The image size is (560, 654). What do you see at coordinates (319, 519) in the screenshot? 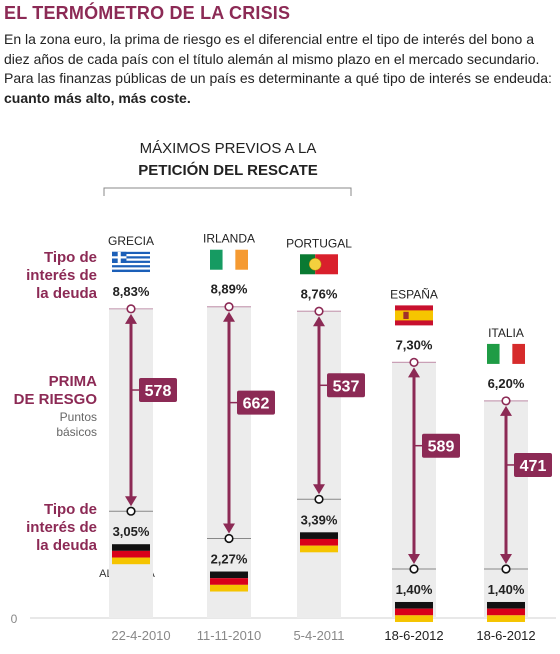
I see `german-rate-label: 3,39%` at bounding box center [319, 519].